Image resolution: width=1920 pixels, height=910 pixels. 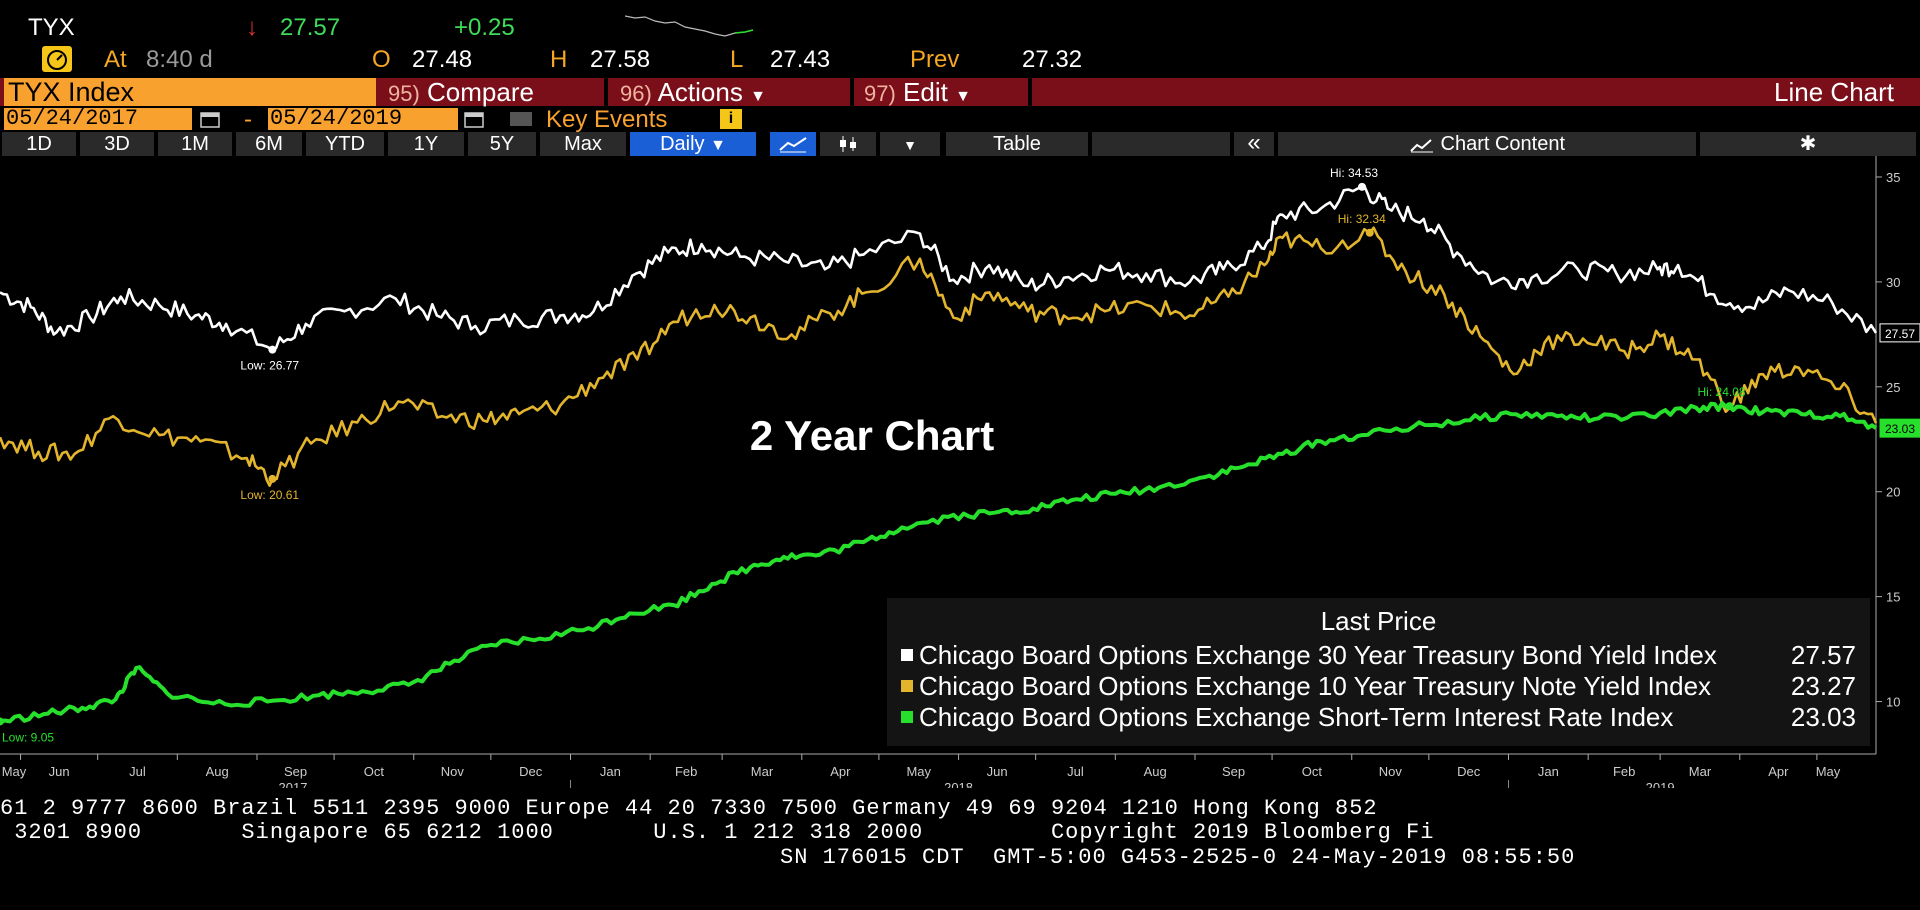 I want to click on period-button-1d: 1D, so click(x=39, y=144).